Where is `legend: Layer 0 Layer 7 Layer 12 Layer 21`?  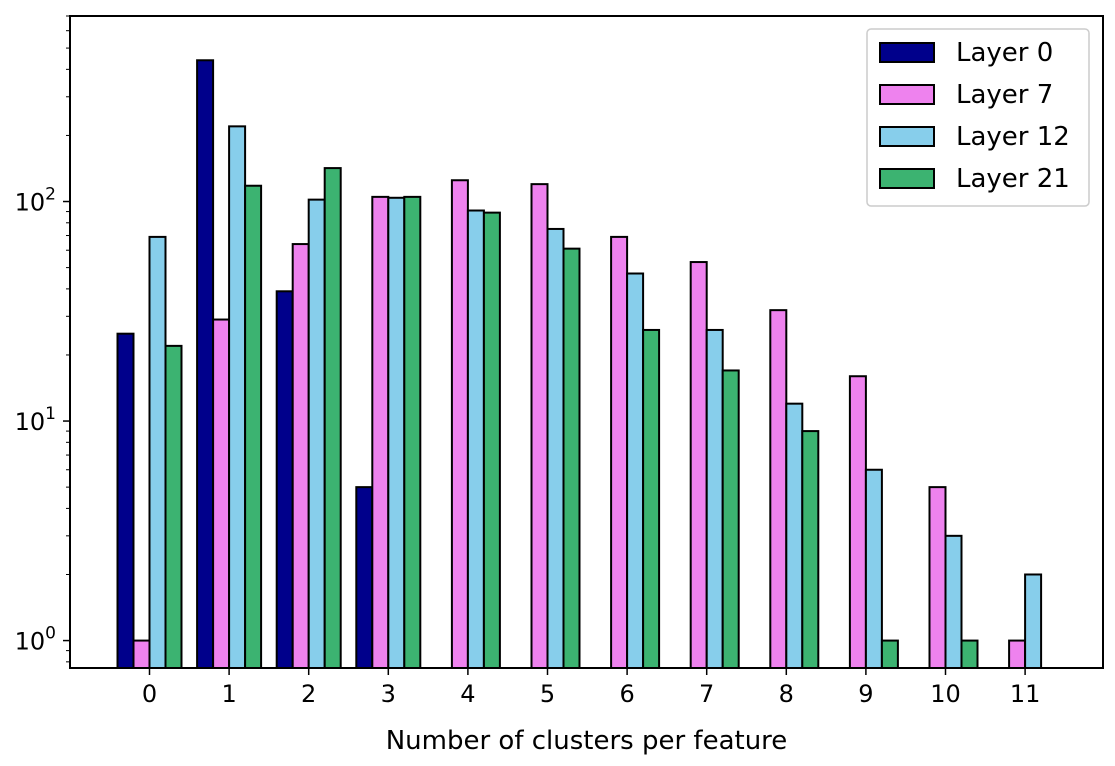
legend: Layer 0 Layer 7 Layer 12 Layer 21 is located at coordinates (978, 117).